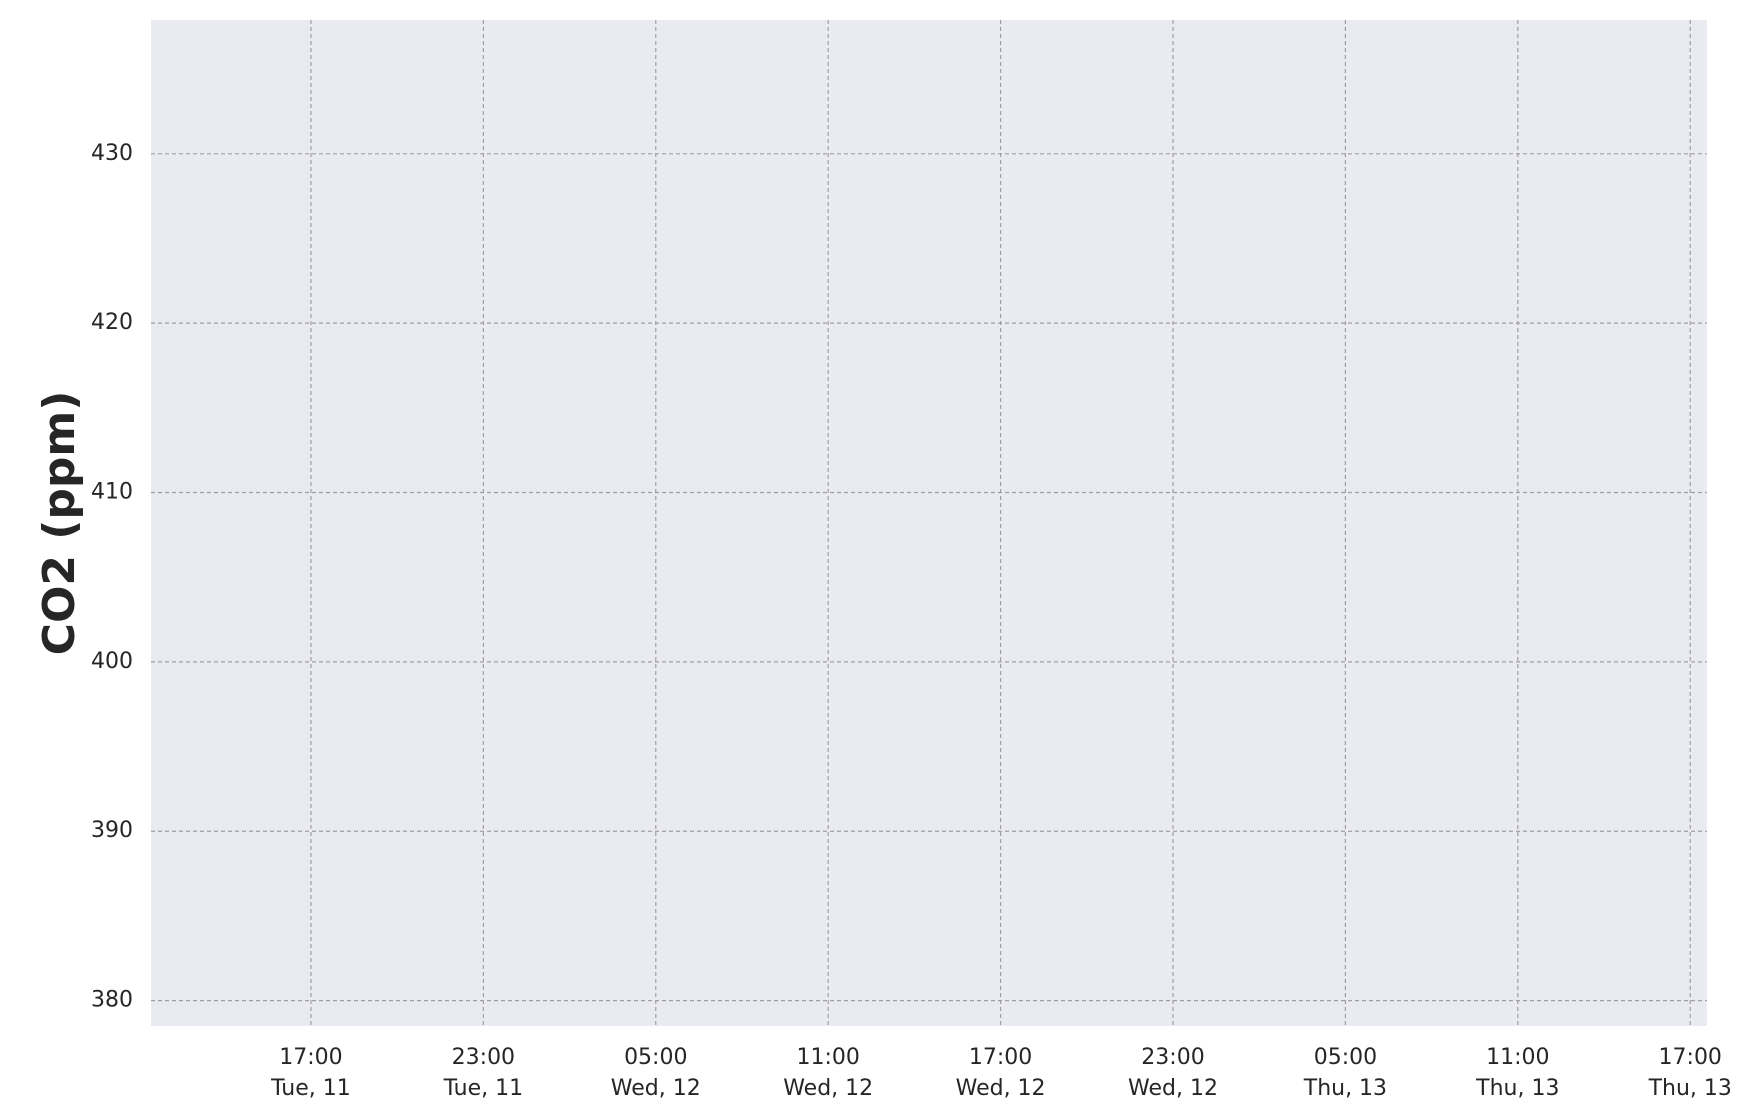 This screenshot has height=1116, width=1749. Describe the element at coordinates (112, 661) in the screenshot. I see `y-tick-label: 400` at that location.